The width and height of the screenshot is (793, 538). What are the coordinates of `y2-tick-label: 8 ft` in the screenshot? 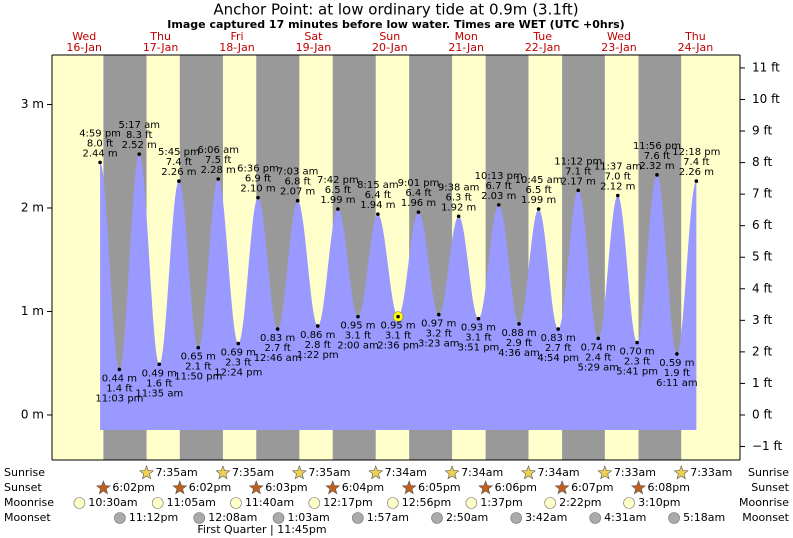 It's located at (762, 162).